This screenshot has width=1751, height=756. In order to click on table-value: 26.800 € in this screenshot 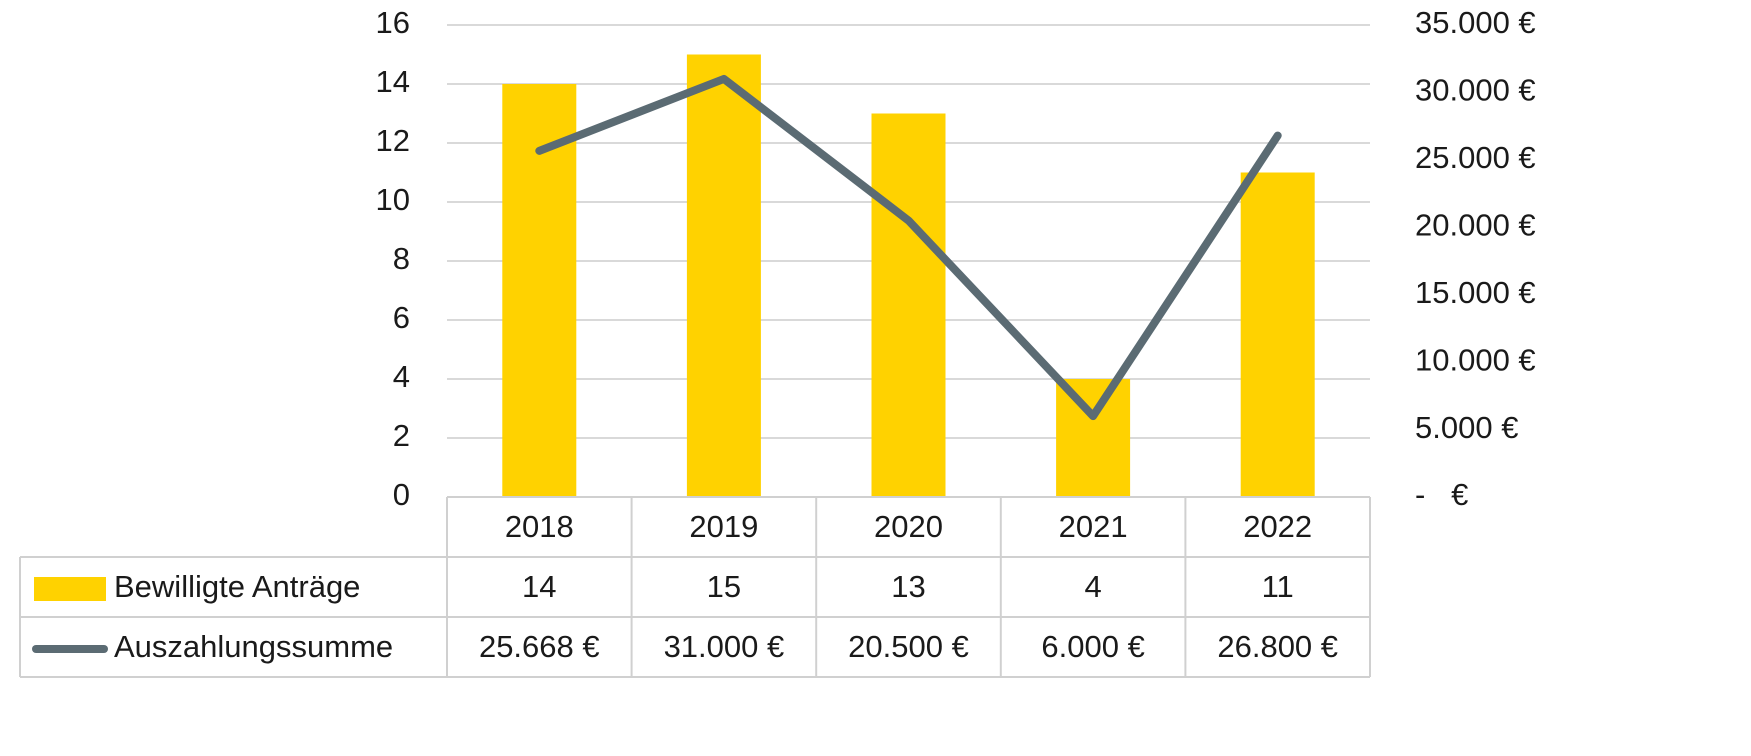, I will do `click(1277, 646)`.